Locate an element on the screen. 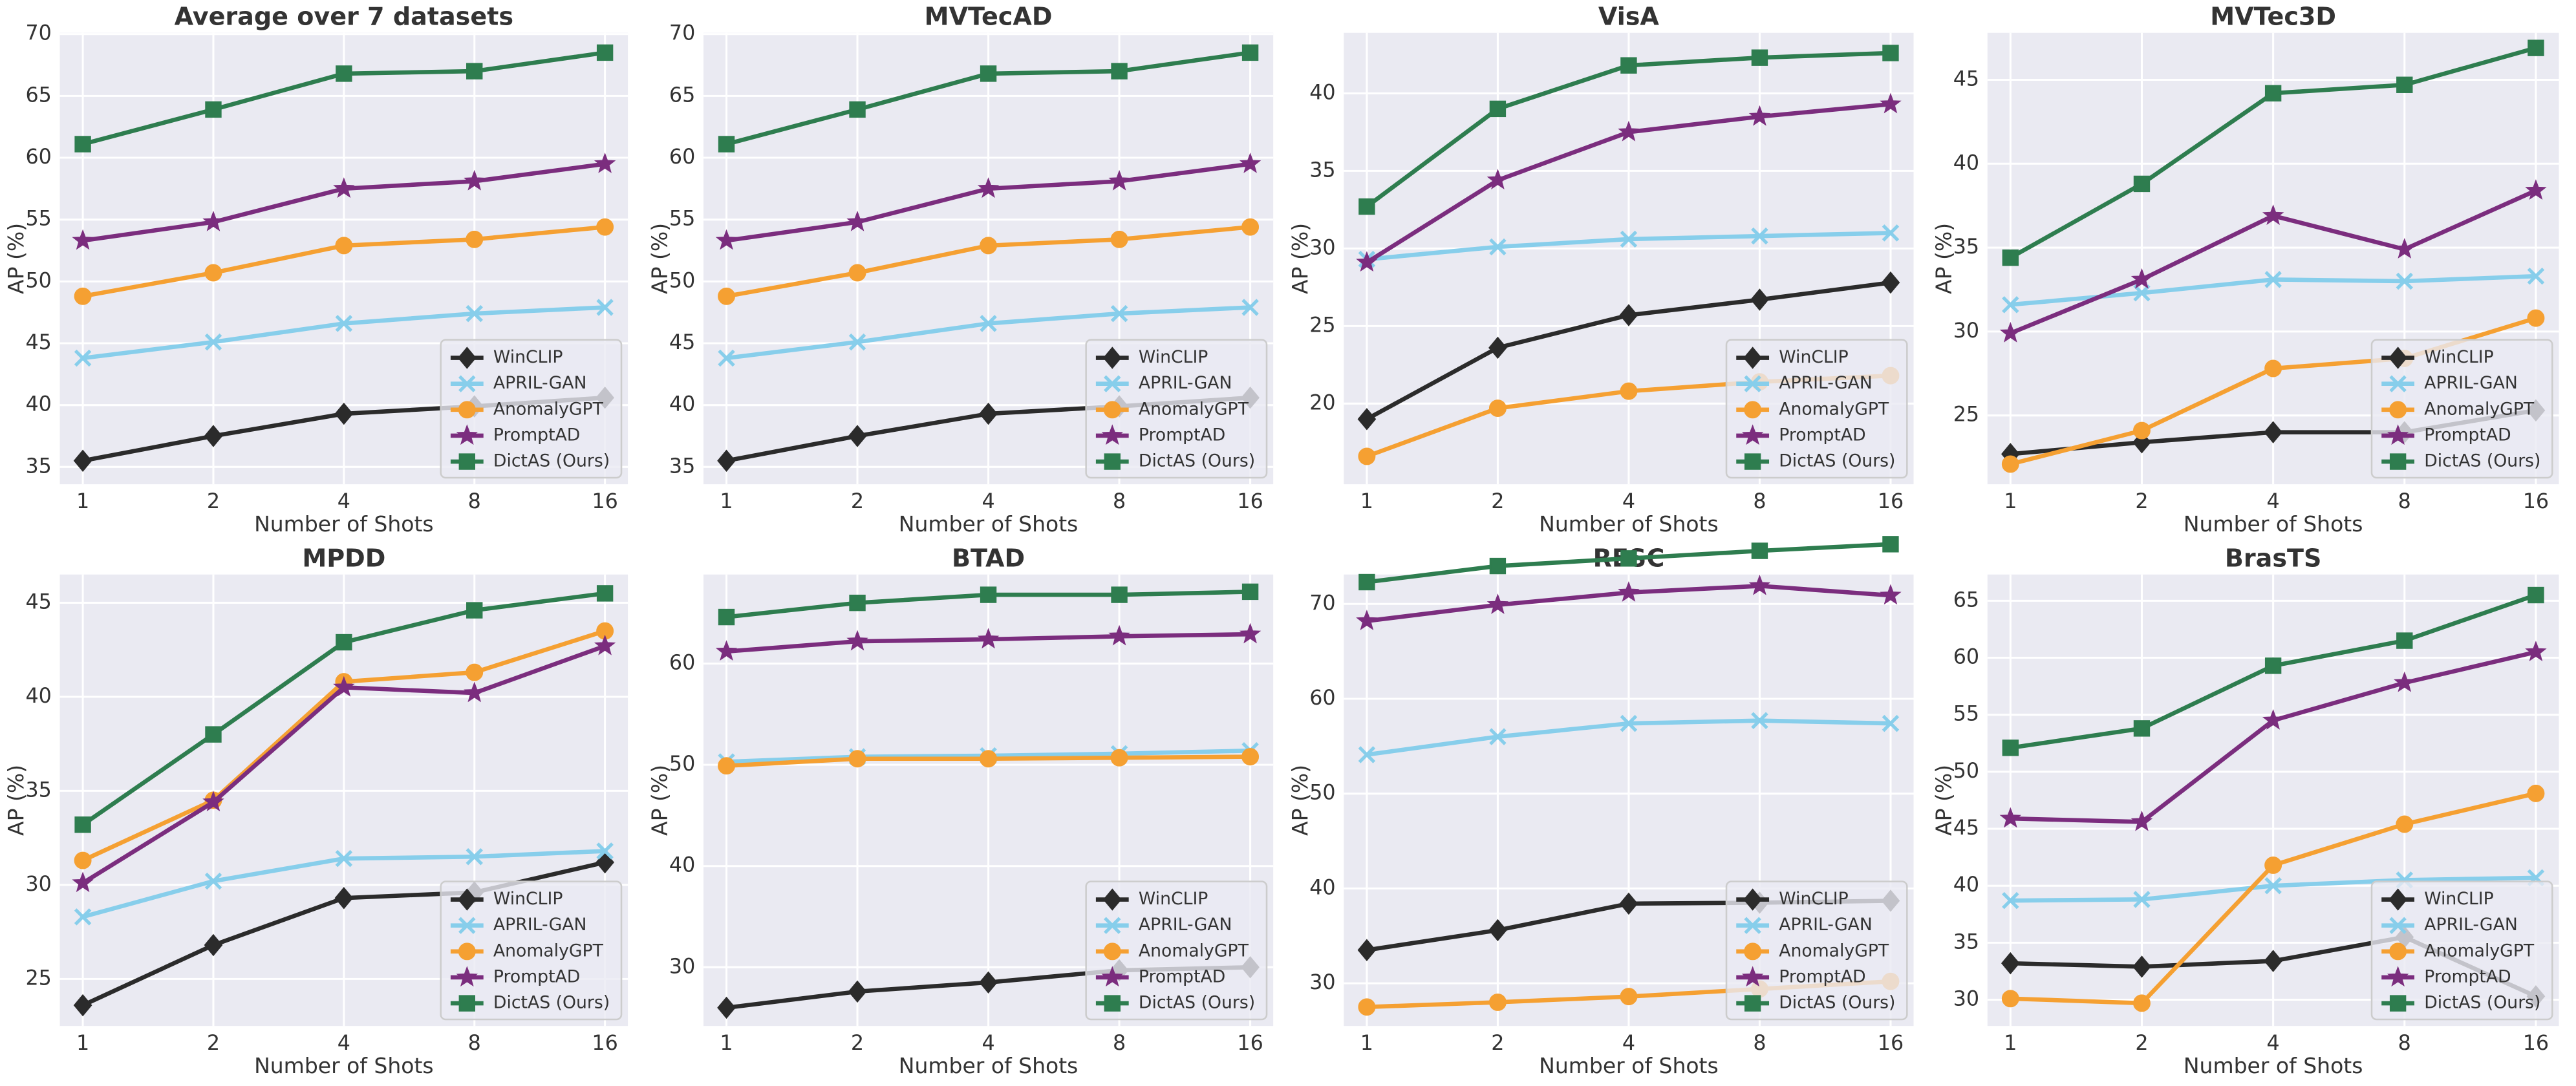 The height and width of the screenshot is (1086, 2576). legend-label: APRIL-GAN is located at coordinates (540, 925).